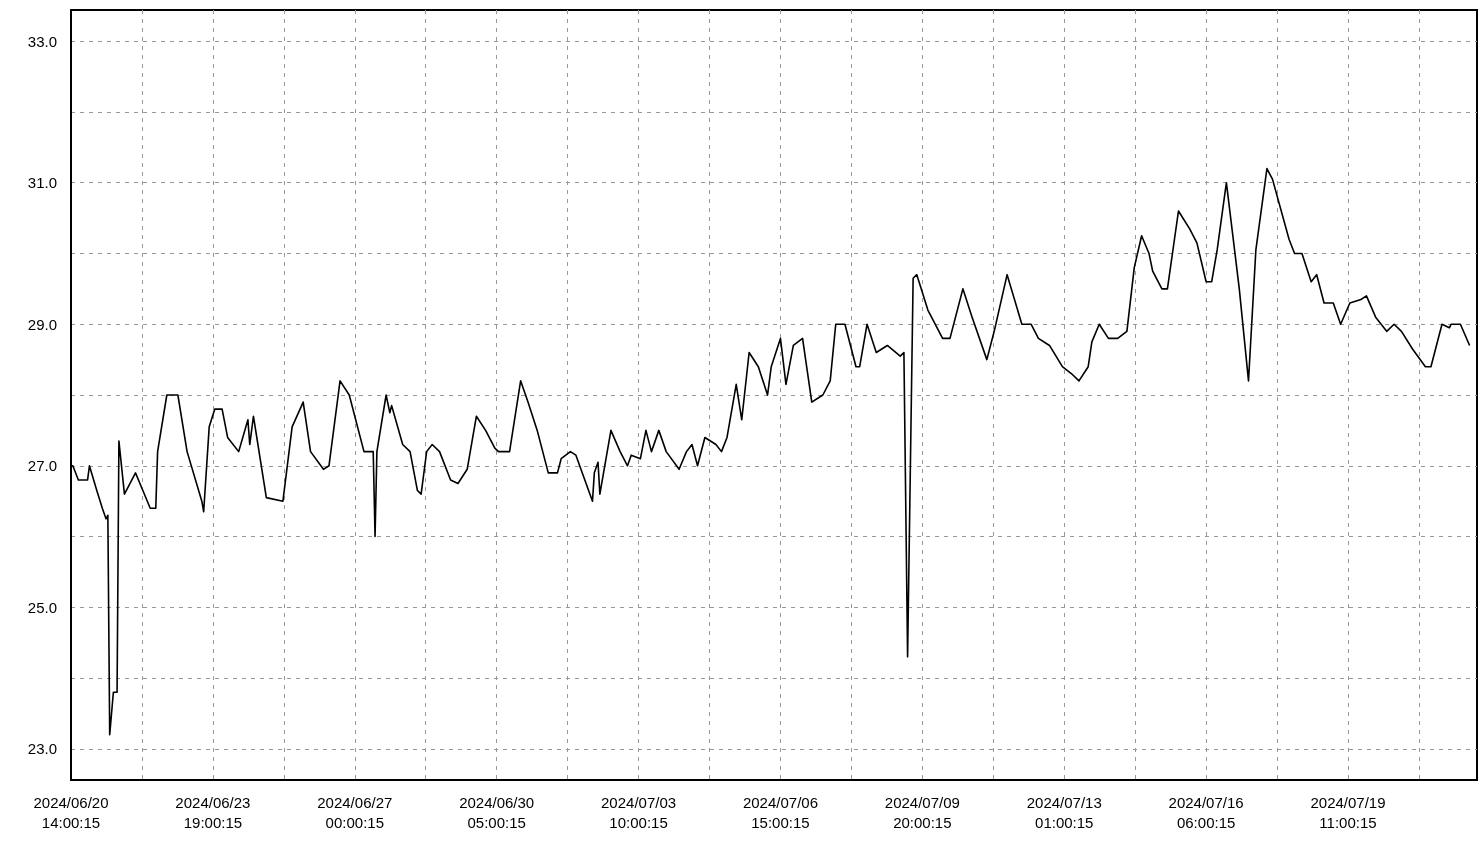 Image resolution: width=1478 pixels, height=848 pixels. Describe the element at coordinates (213, 812) in the screenshot. I see `x-tick-label: 2024/06/23 19:00:15` at that location.